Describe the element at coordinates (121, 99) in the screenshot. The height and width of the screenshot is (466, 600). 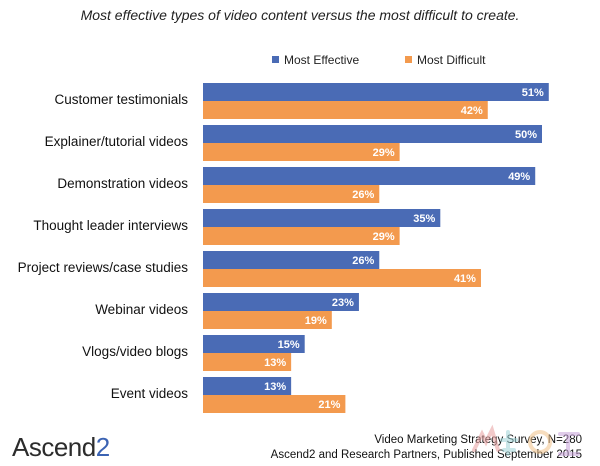
I see `category-label: Customer testimonials` at that location.